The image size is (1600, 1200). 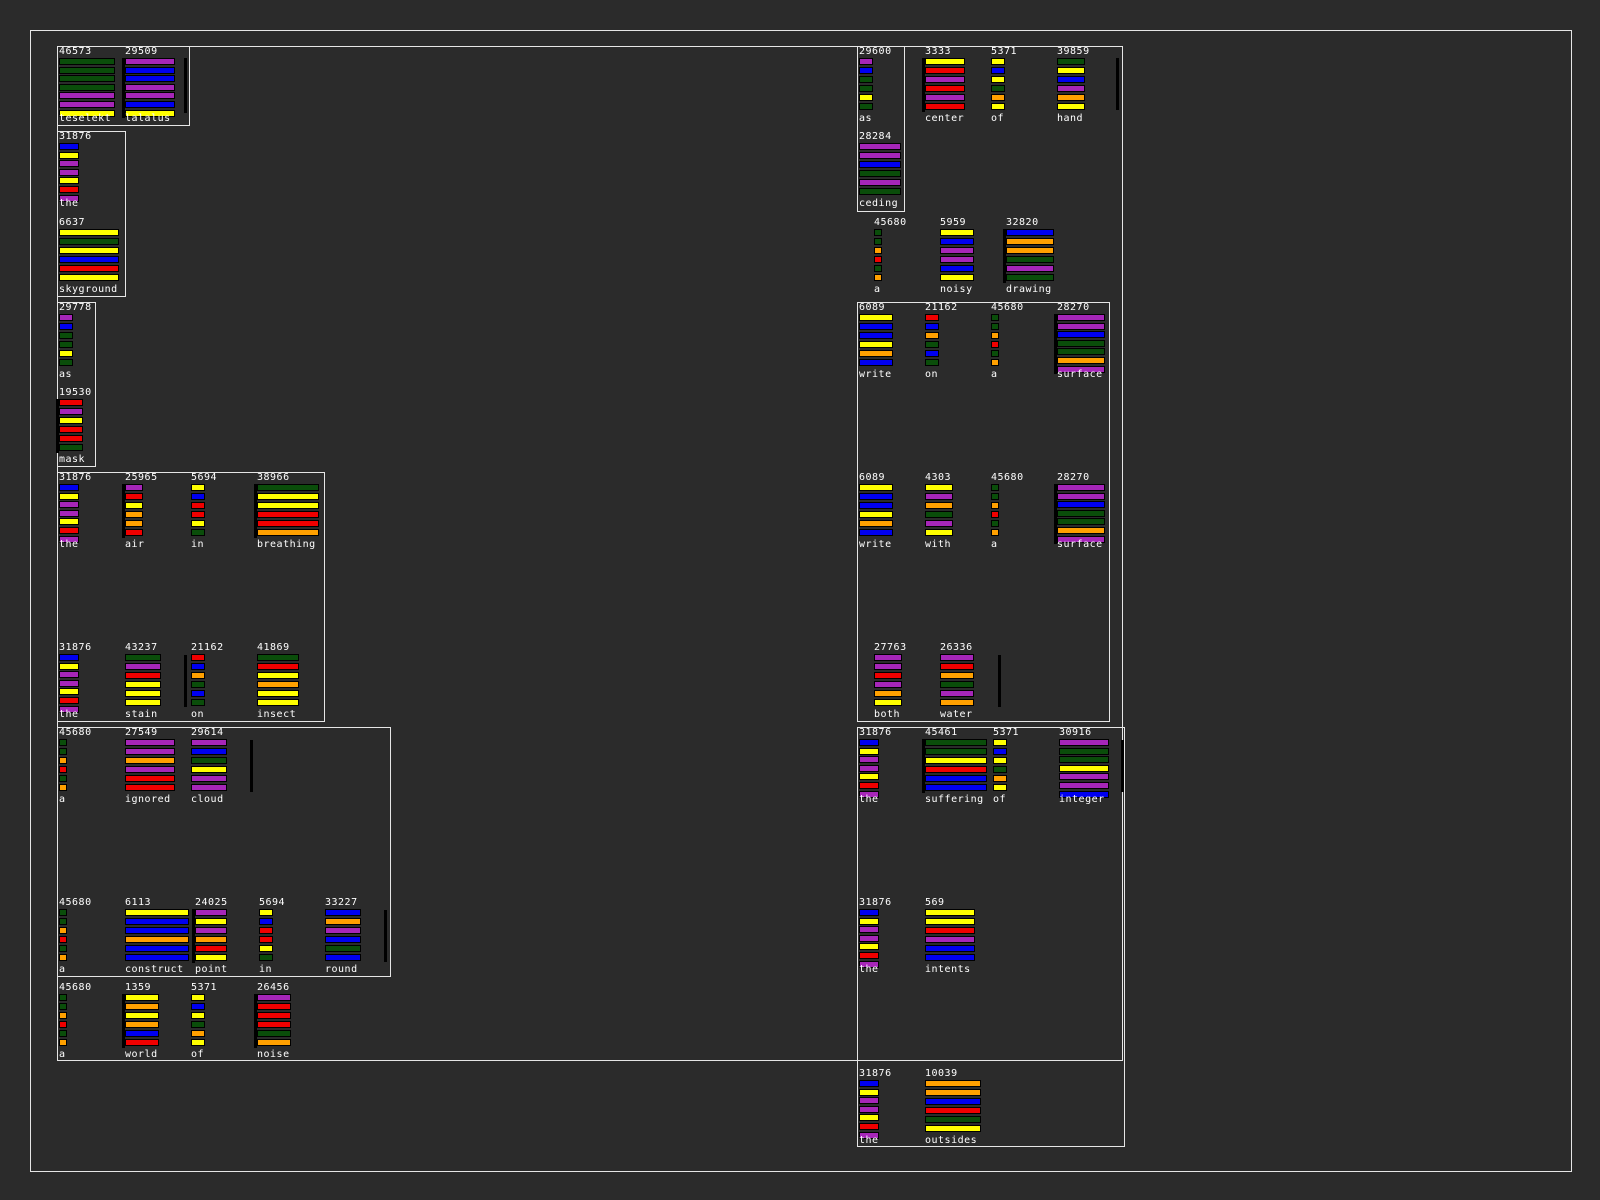 What do you see at coordinates (141, 477) in the screenshot?
I see `word-index-number: 25965` at bounding box center [141, 477].